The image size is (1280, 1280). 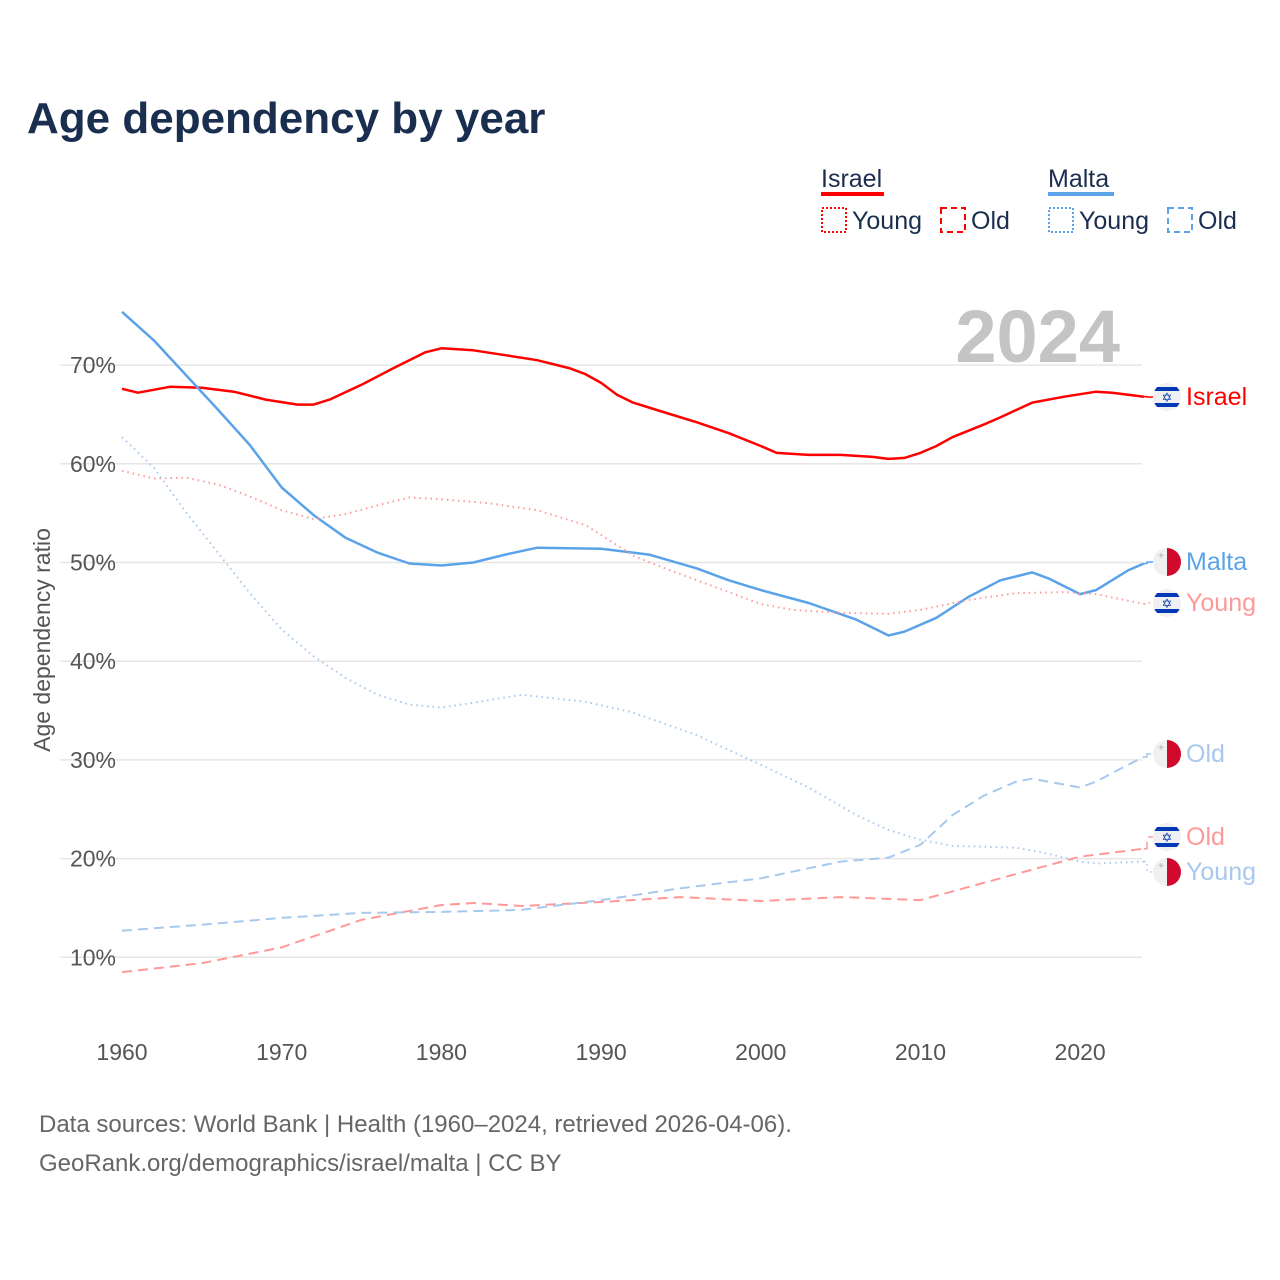 I want to click on legend-item-malta-old: Old, so click(x=1217, y=221).